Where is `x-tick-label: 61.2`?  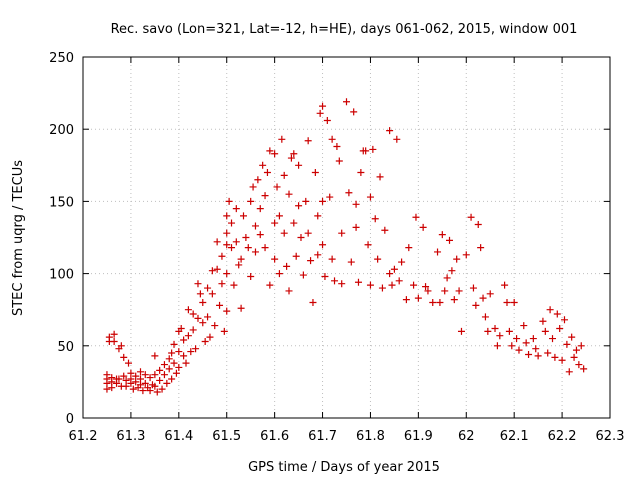
x-tick-label: 61.2 is located at coordinates (83, 436).